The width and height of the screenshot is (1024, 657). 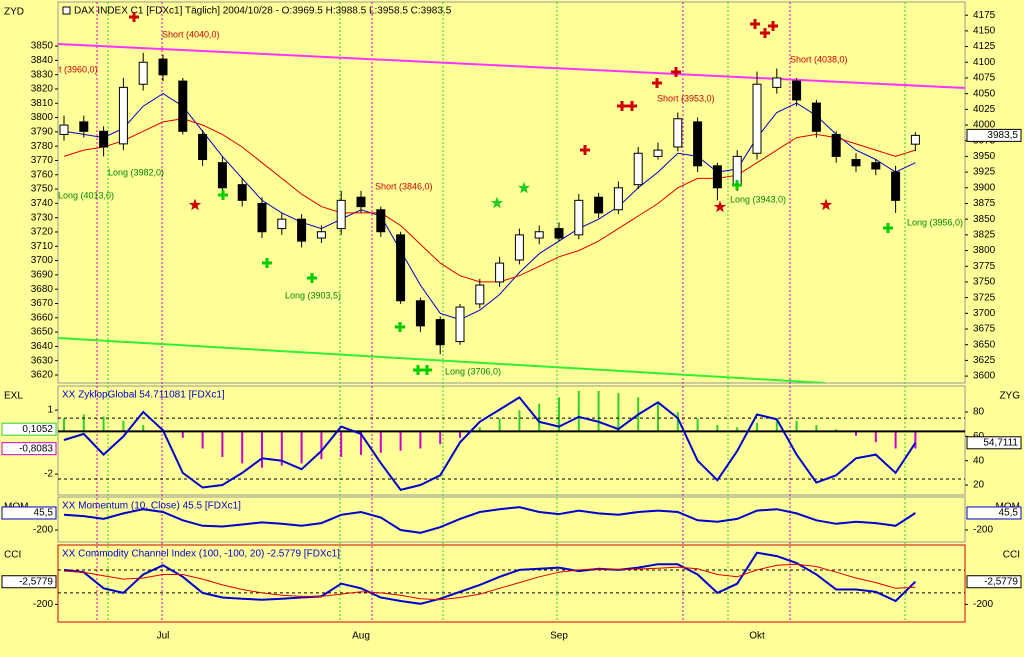 What do you see at coordinates (984, 235) in the screenshot?
I see `y2-tick-label: 3825` at bounding box center [984, 235].